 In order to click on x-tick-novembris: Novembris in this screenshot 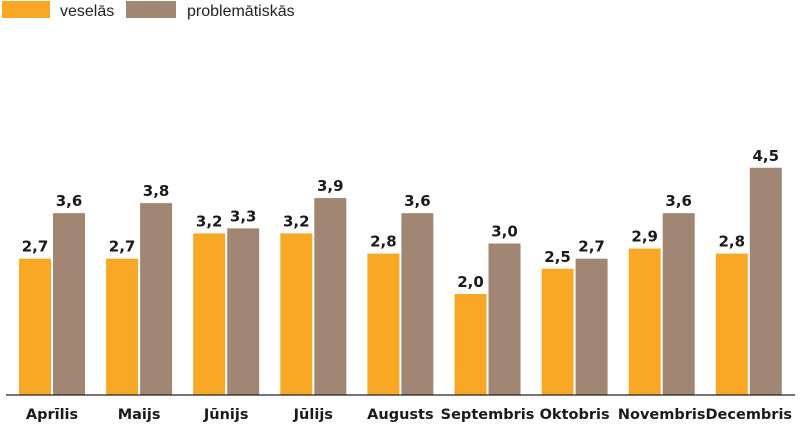, I will do `click(662, 415)`.